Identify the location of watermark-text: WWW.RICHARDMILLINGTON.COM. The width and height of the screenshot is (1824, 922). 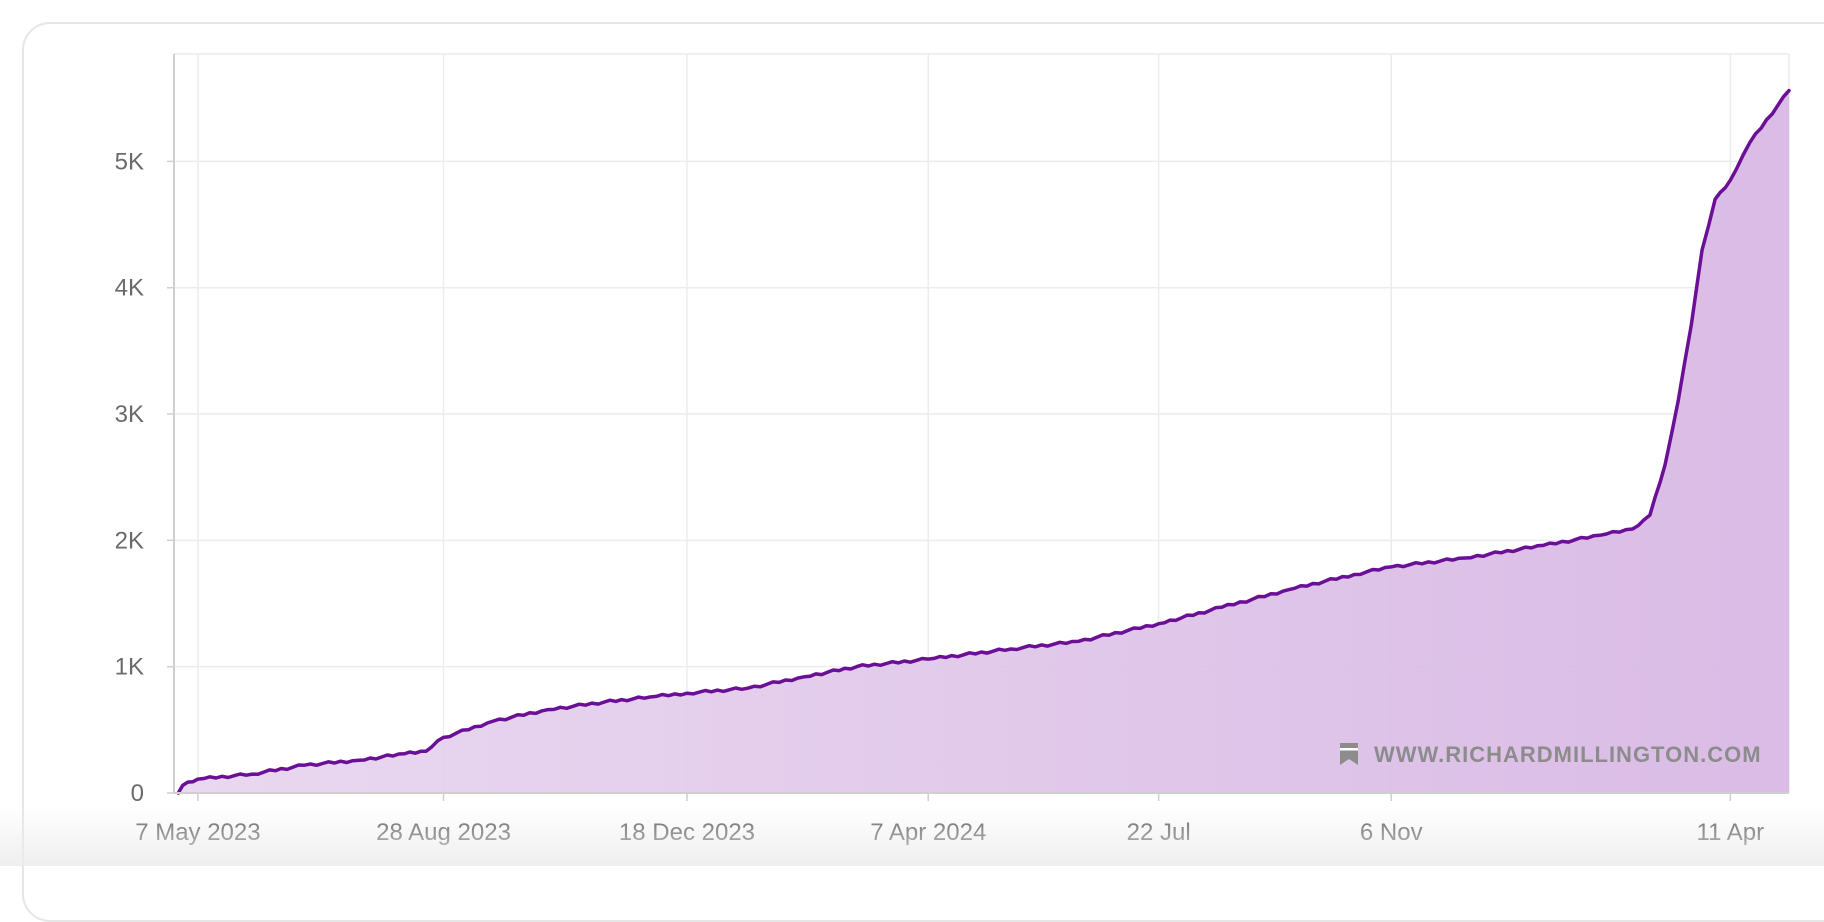
(1568, 754).